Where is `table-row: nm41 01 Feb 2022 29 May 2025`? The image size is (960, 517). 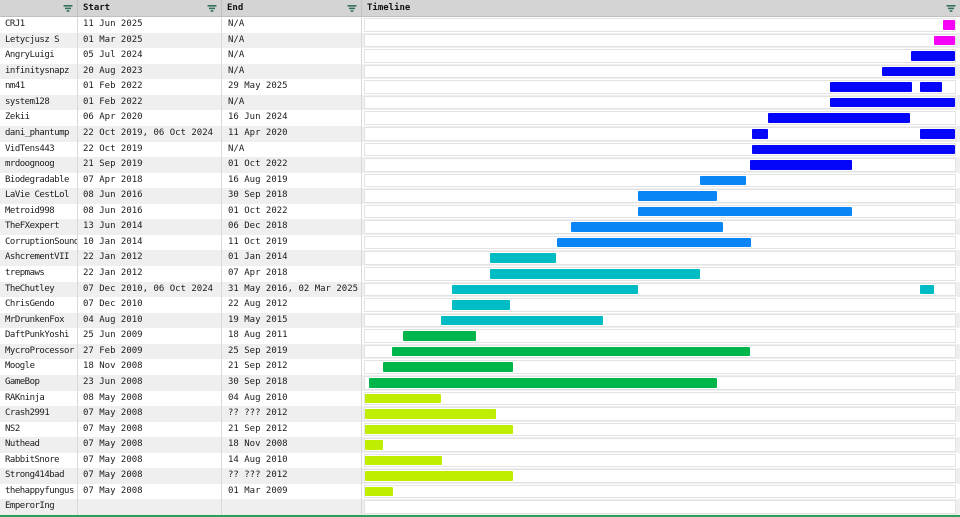
table-row: nm41 01 Feb 2022 29 May 2025 is located at coordinates (480, 87).